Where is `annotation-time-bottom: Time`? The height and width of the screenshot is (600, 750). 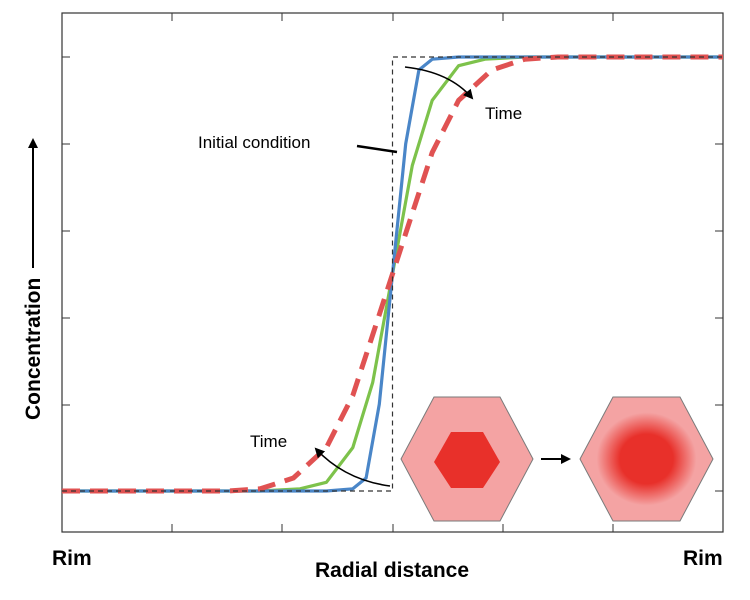 annotation-time-bottom: Time is located at coordinates (268, 441).